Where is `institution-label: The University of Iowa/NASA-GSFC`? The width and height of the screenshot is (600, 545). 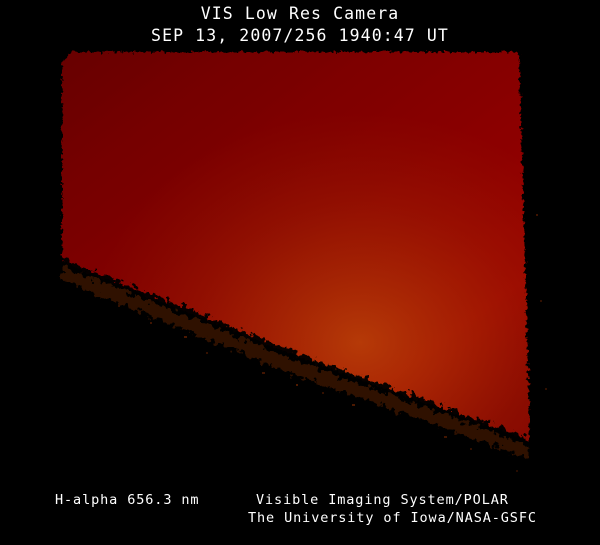 institution-label: The University of Iowa/NASA-GSFC is located at coordinates (392, 518).